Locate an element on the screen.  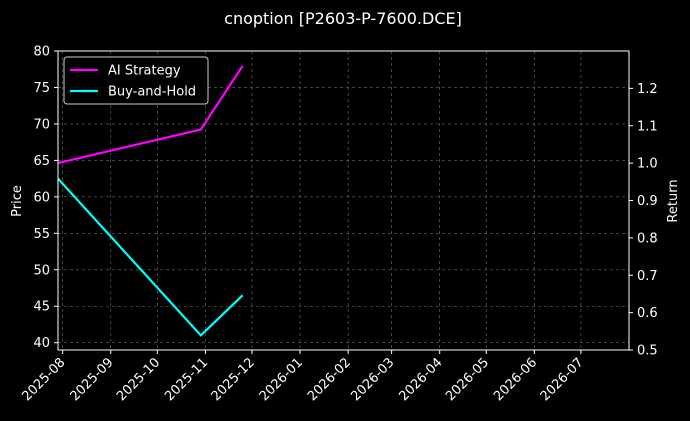
x-tick-label: 2025-09 is located at coordinates (92, 379).